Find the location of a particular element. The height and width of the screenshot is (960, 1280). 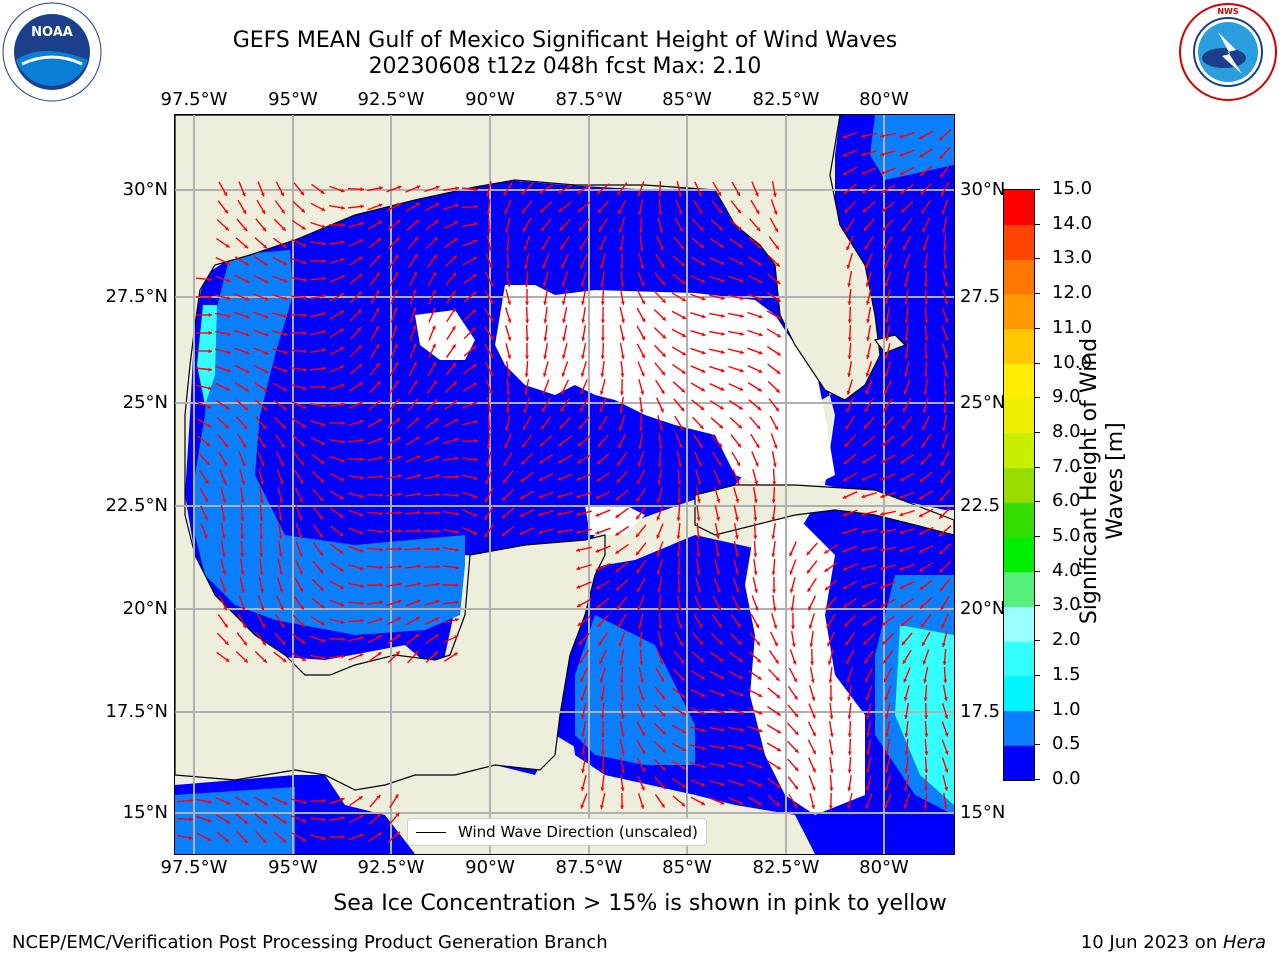

colorbar-tick-label: 4.0 is located at coordinates (1066, 570).